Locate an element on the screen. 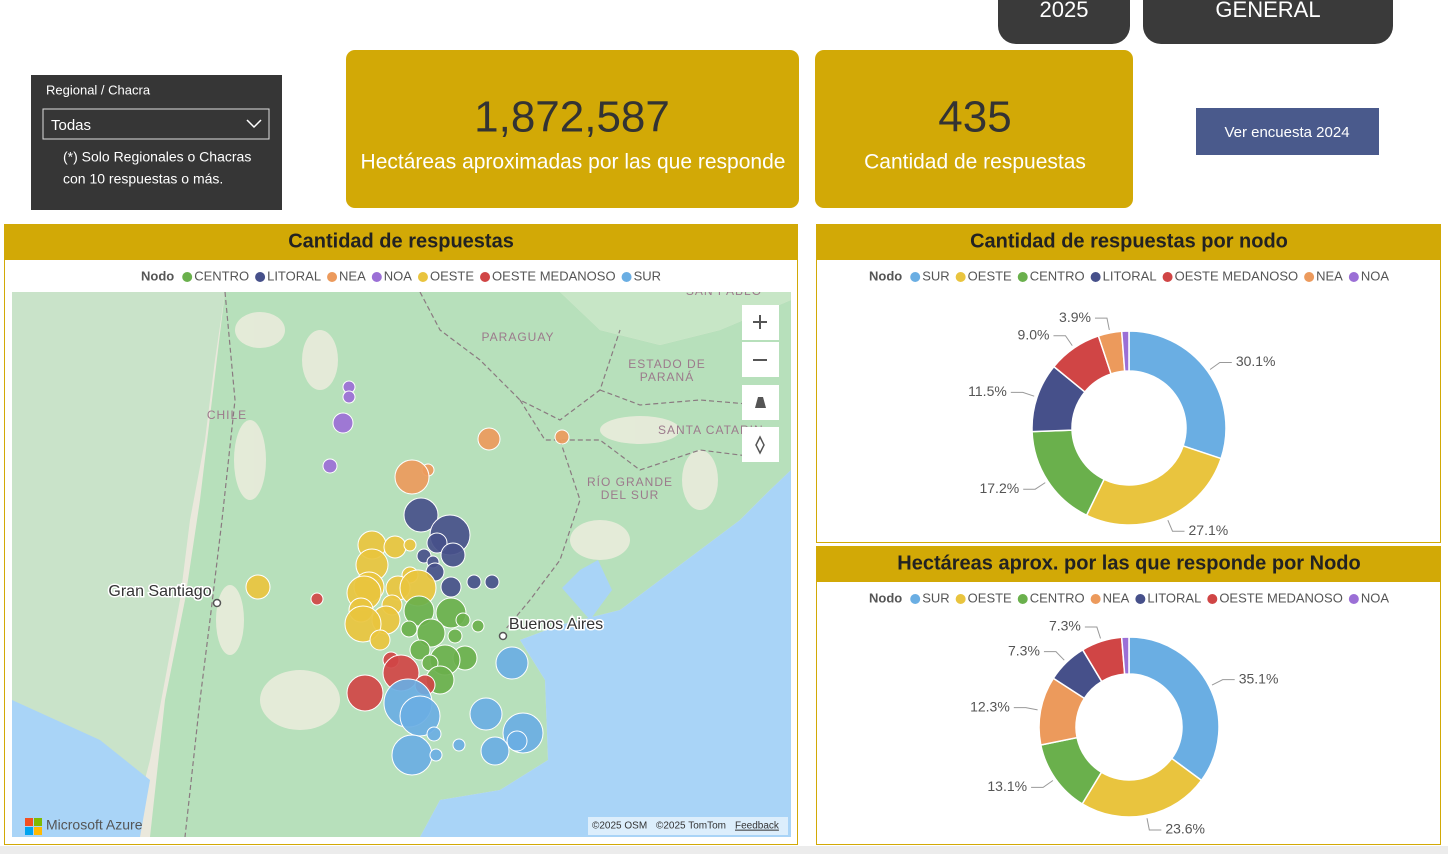  map-place: DEL SUR is located at coordinates (630, 495).